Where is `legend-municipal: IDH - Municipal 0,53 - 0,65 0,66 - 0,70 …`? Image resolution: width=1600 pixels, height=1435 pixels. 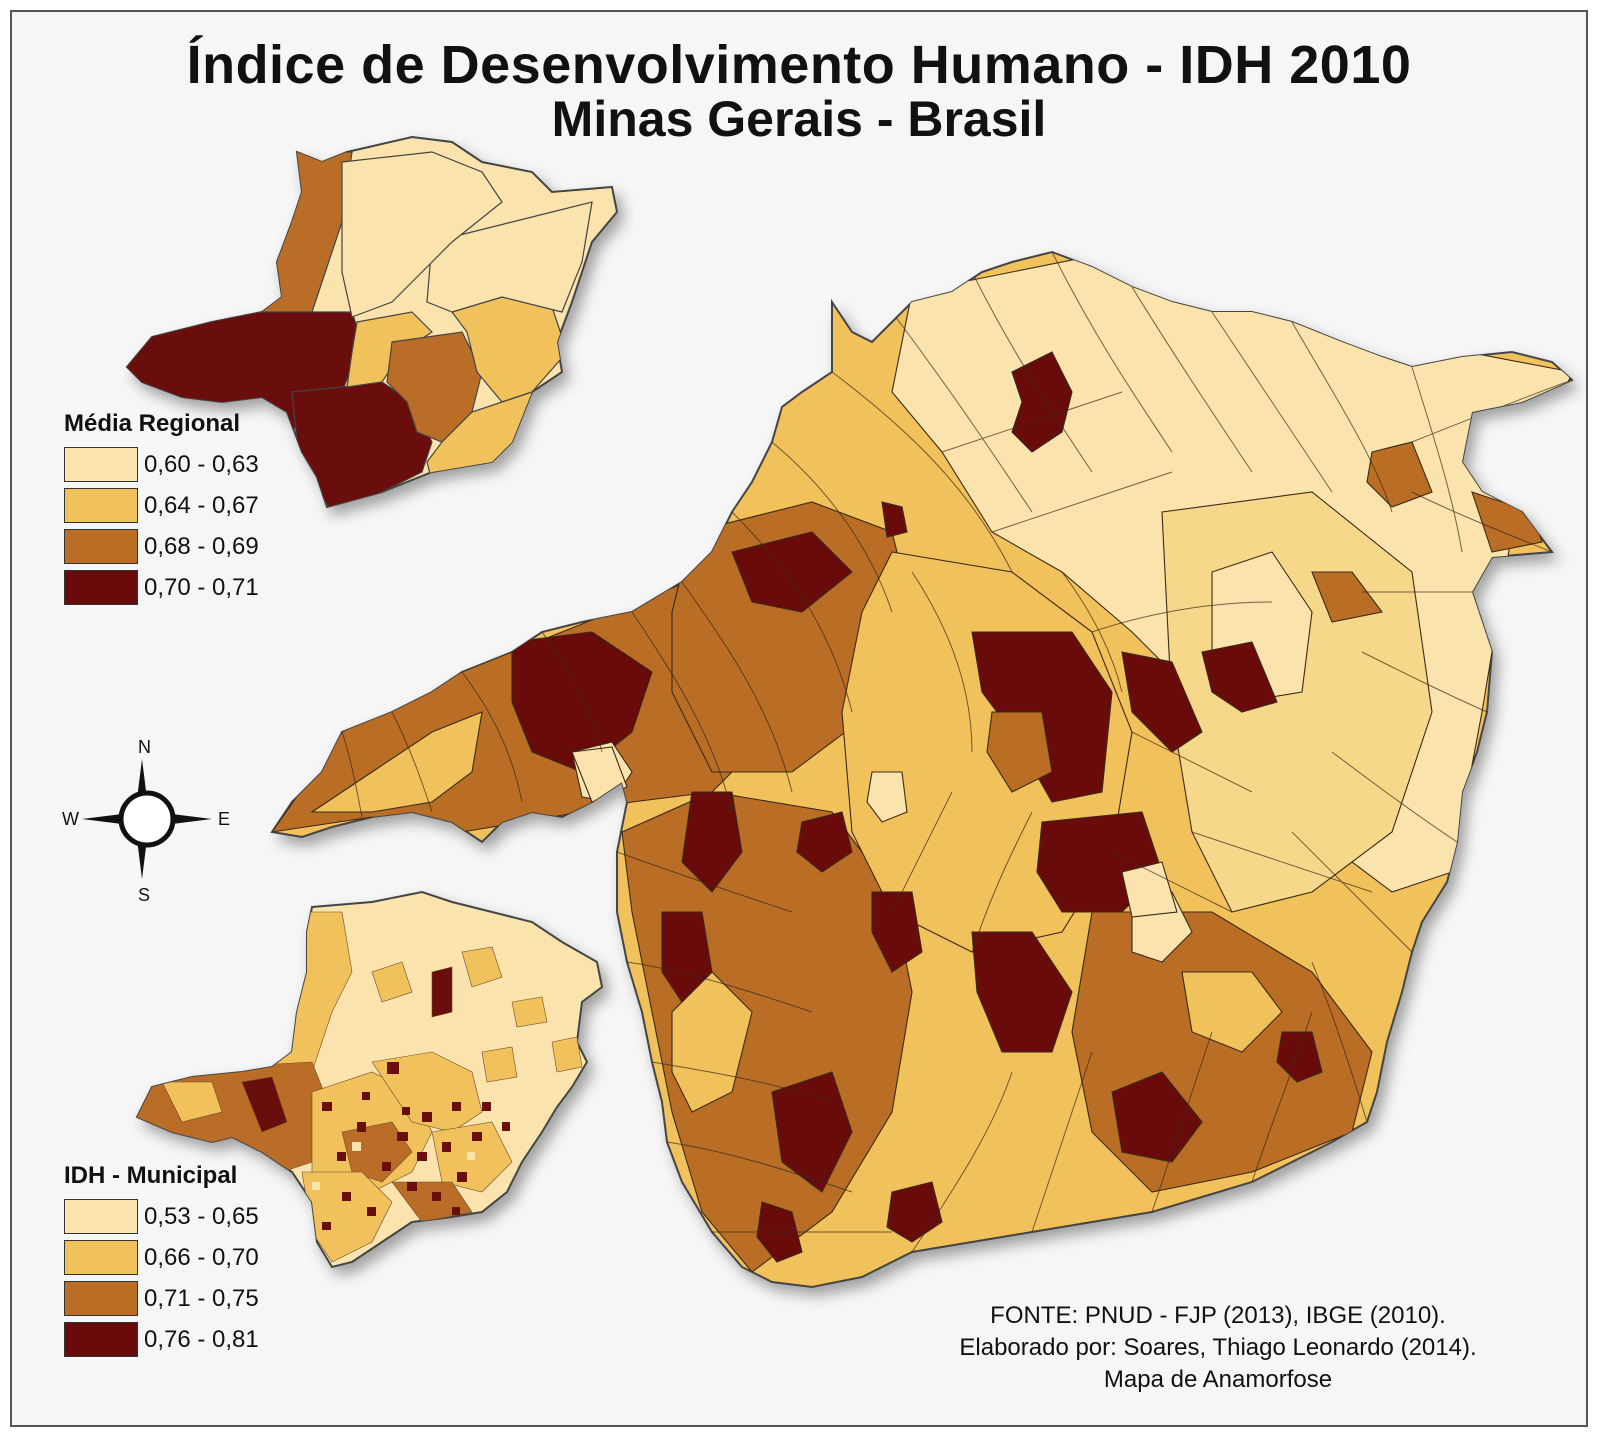 legend-municipal: IDH - Municipal 0,53 - 0,65 0,66 - 0,70 … is located at coordinates (161, 1261).